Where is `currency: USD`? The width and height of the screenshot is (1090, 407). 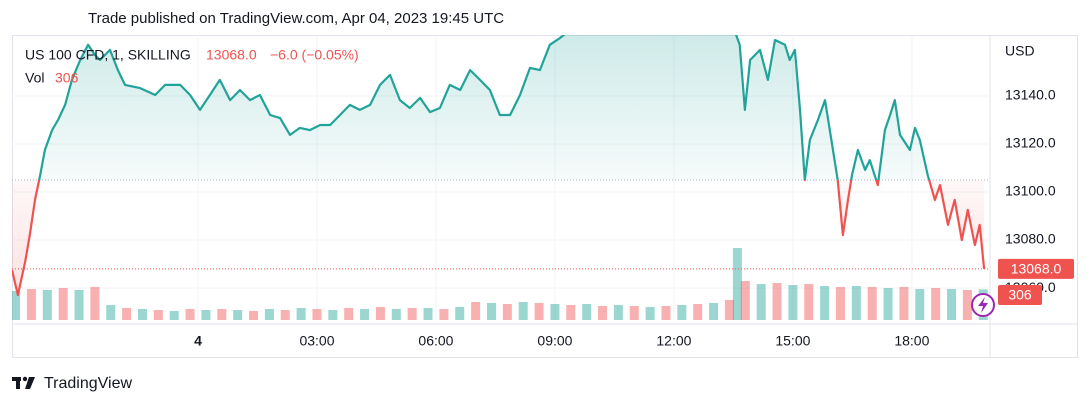 currency: USD is located at coordinates (1020, 51).